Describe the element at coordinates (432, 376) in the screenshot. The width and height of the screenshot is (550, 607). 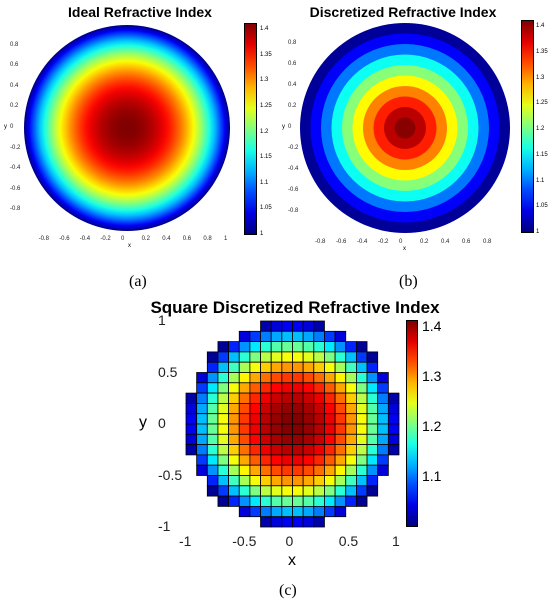
I see `panel-c-colorbar-tick: 1.3` at that location.